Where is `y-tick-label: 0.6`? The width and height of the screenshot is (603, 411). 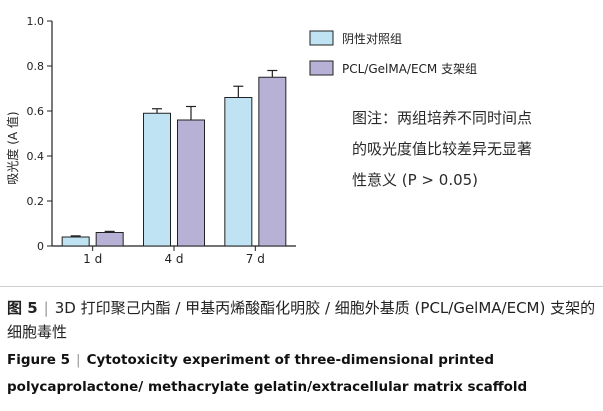 y-tick-label: 0.6 is located at coordinates (36, 111).